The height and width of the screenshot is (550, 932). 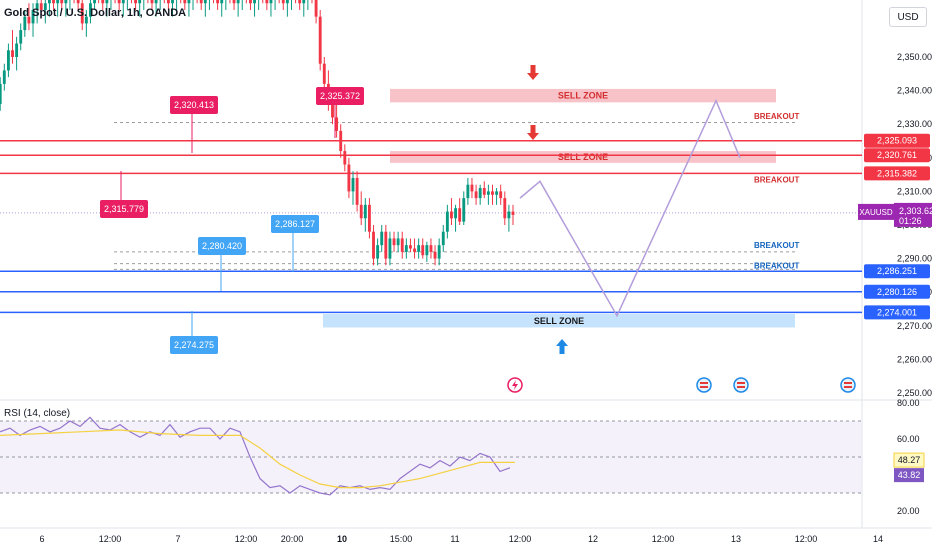 I want to click on level-price-text: 2,286.251, so click(x=897, y=271).